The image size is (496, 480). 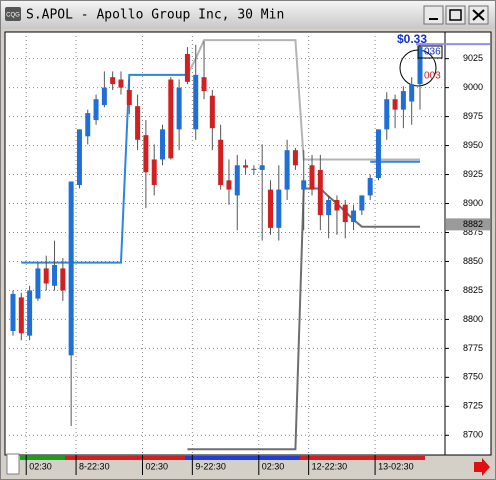 I want to click on date-strip, so click(x=222, y=458).